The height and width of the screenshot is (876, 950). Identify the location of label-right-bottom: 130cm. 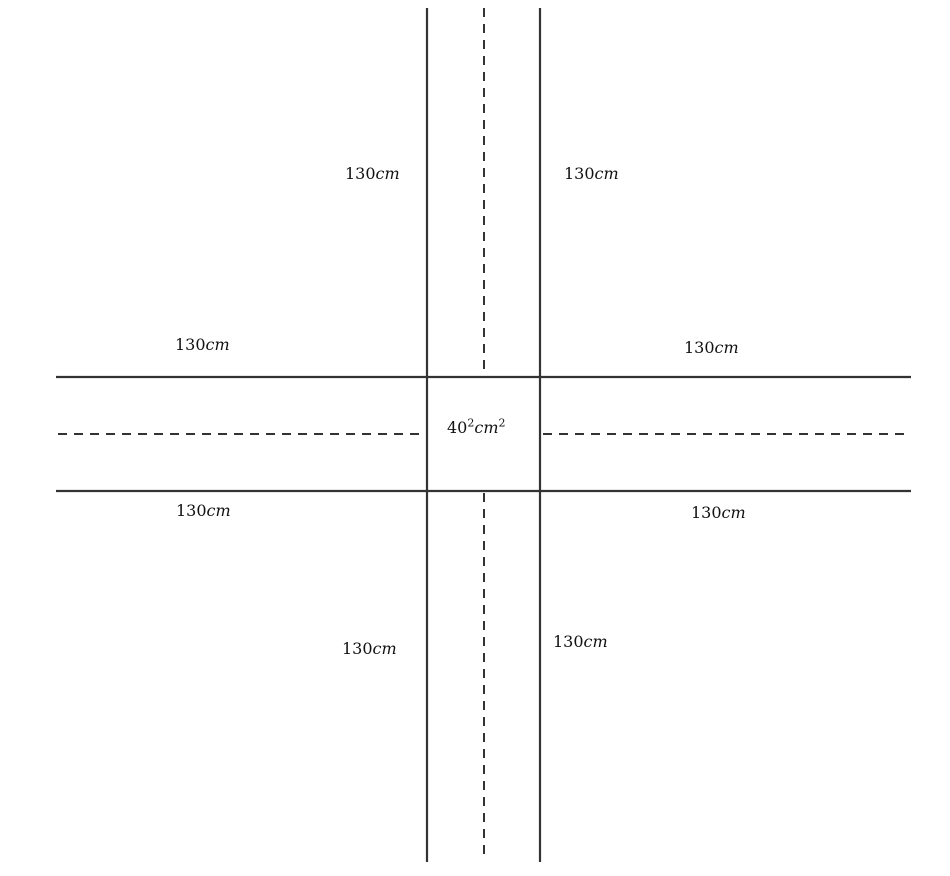
(718, 512).